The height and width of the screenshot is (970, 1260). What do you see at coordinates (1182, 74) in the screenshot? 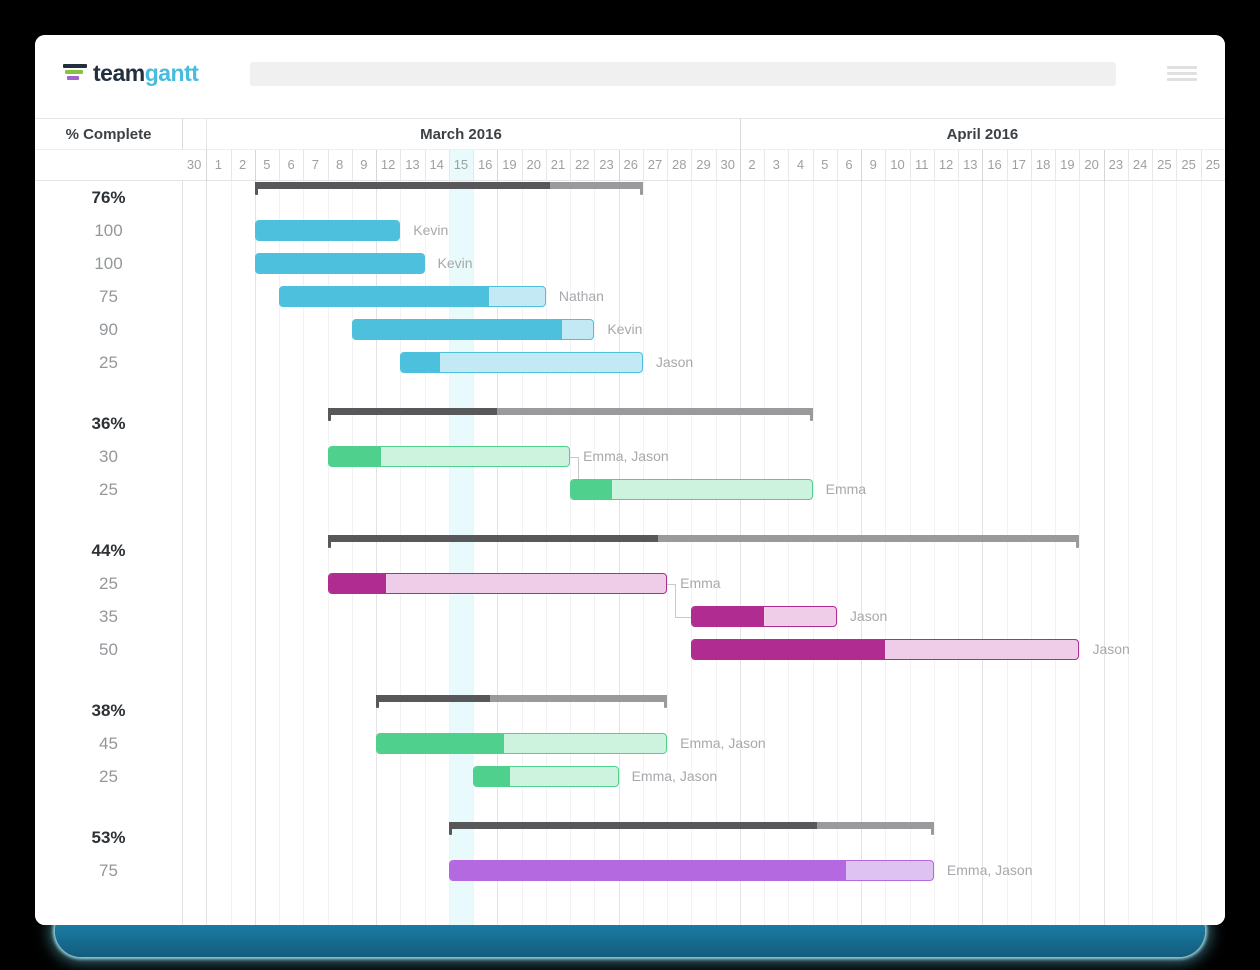
I see `menu-icon` at bounding box center [1182, 74].